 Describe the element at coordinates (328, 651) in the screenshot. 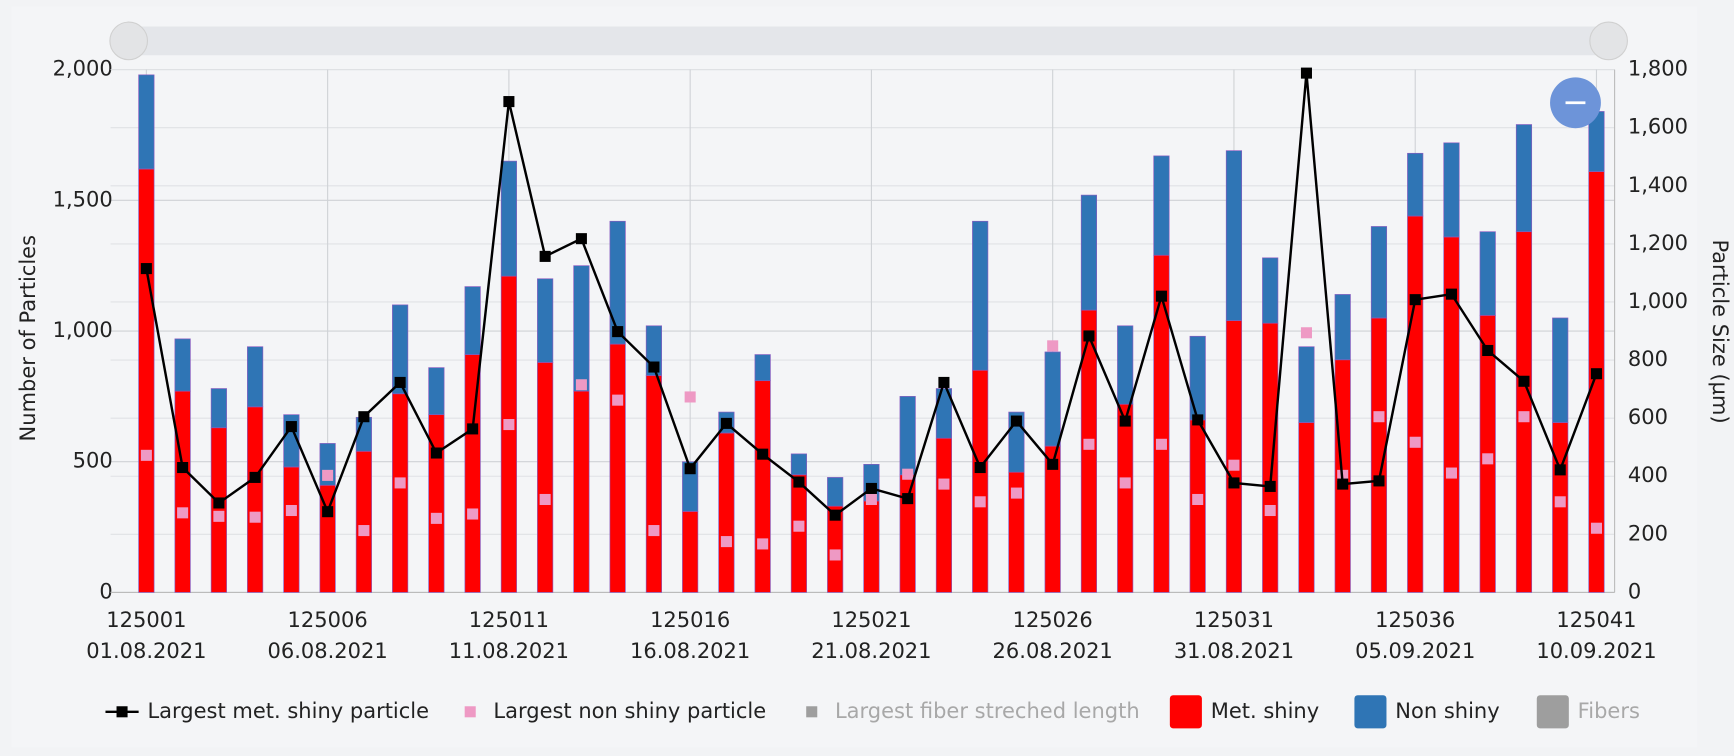

I see `x-tick-date: 06.08.2021` at that location.